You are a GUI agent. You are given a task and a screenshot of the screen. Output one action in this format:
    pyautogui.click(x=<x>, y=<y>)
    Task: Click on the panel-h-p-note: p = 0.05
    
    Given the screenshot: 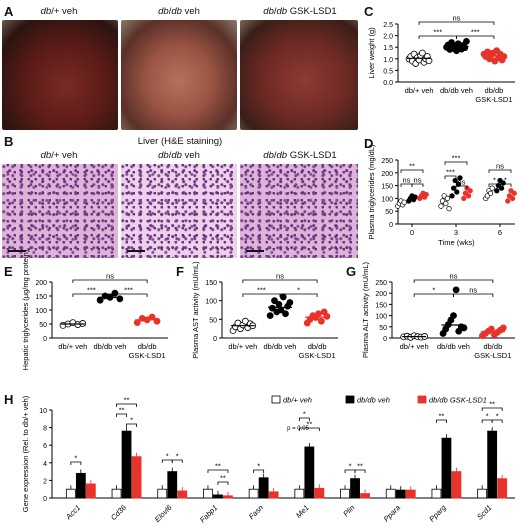 What is the action you would take?
    pyautogui.click(x=298, y=429)
    